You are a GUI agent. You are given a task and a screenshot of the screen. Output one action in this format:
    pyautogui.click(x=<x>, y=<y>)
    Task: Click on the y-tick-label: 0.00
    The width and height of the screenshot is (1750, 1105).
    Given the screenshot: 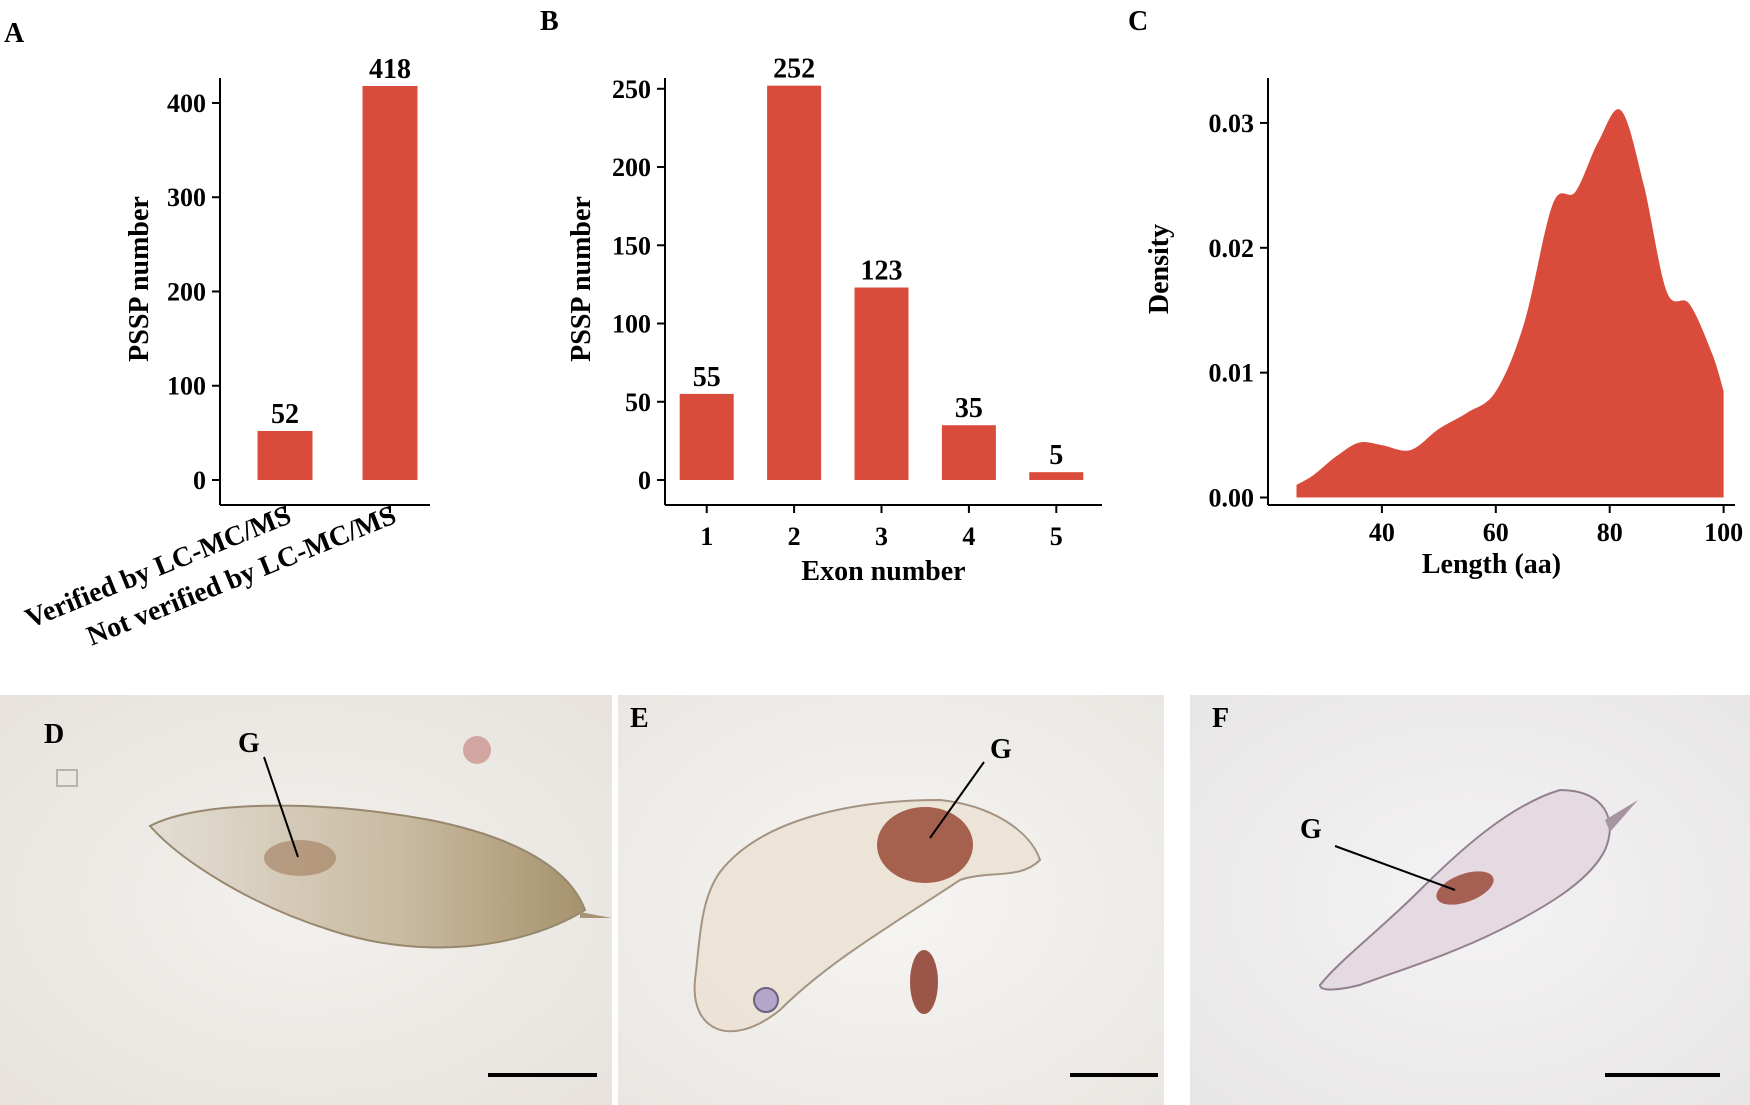 What is the action you would take?
    pyautogui.click(x=1232, y=498)
    